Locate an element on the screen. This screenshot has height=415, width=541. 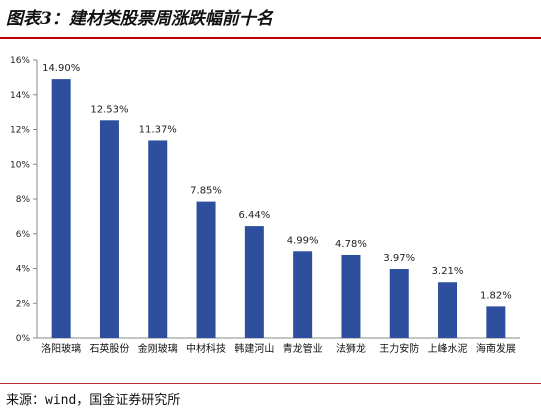
x-tick-label: 海南发展 is located at coordinates (496, 348).